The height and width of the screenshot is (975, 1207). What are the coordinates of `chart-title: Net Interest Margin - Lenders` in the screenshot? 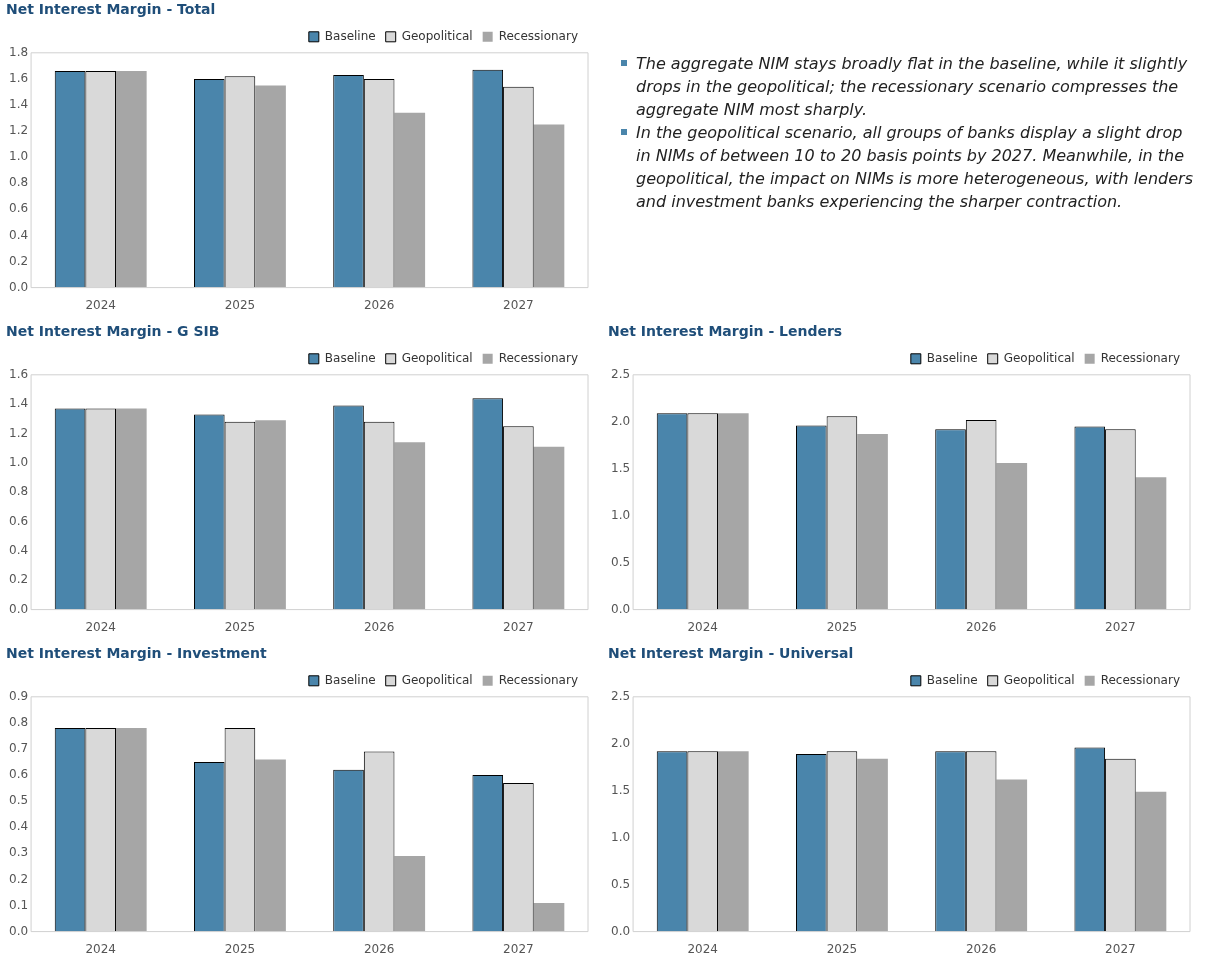 It's located at (725, 331).